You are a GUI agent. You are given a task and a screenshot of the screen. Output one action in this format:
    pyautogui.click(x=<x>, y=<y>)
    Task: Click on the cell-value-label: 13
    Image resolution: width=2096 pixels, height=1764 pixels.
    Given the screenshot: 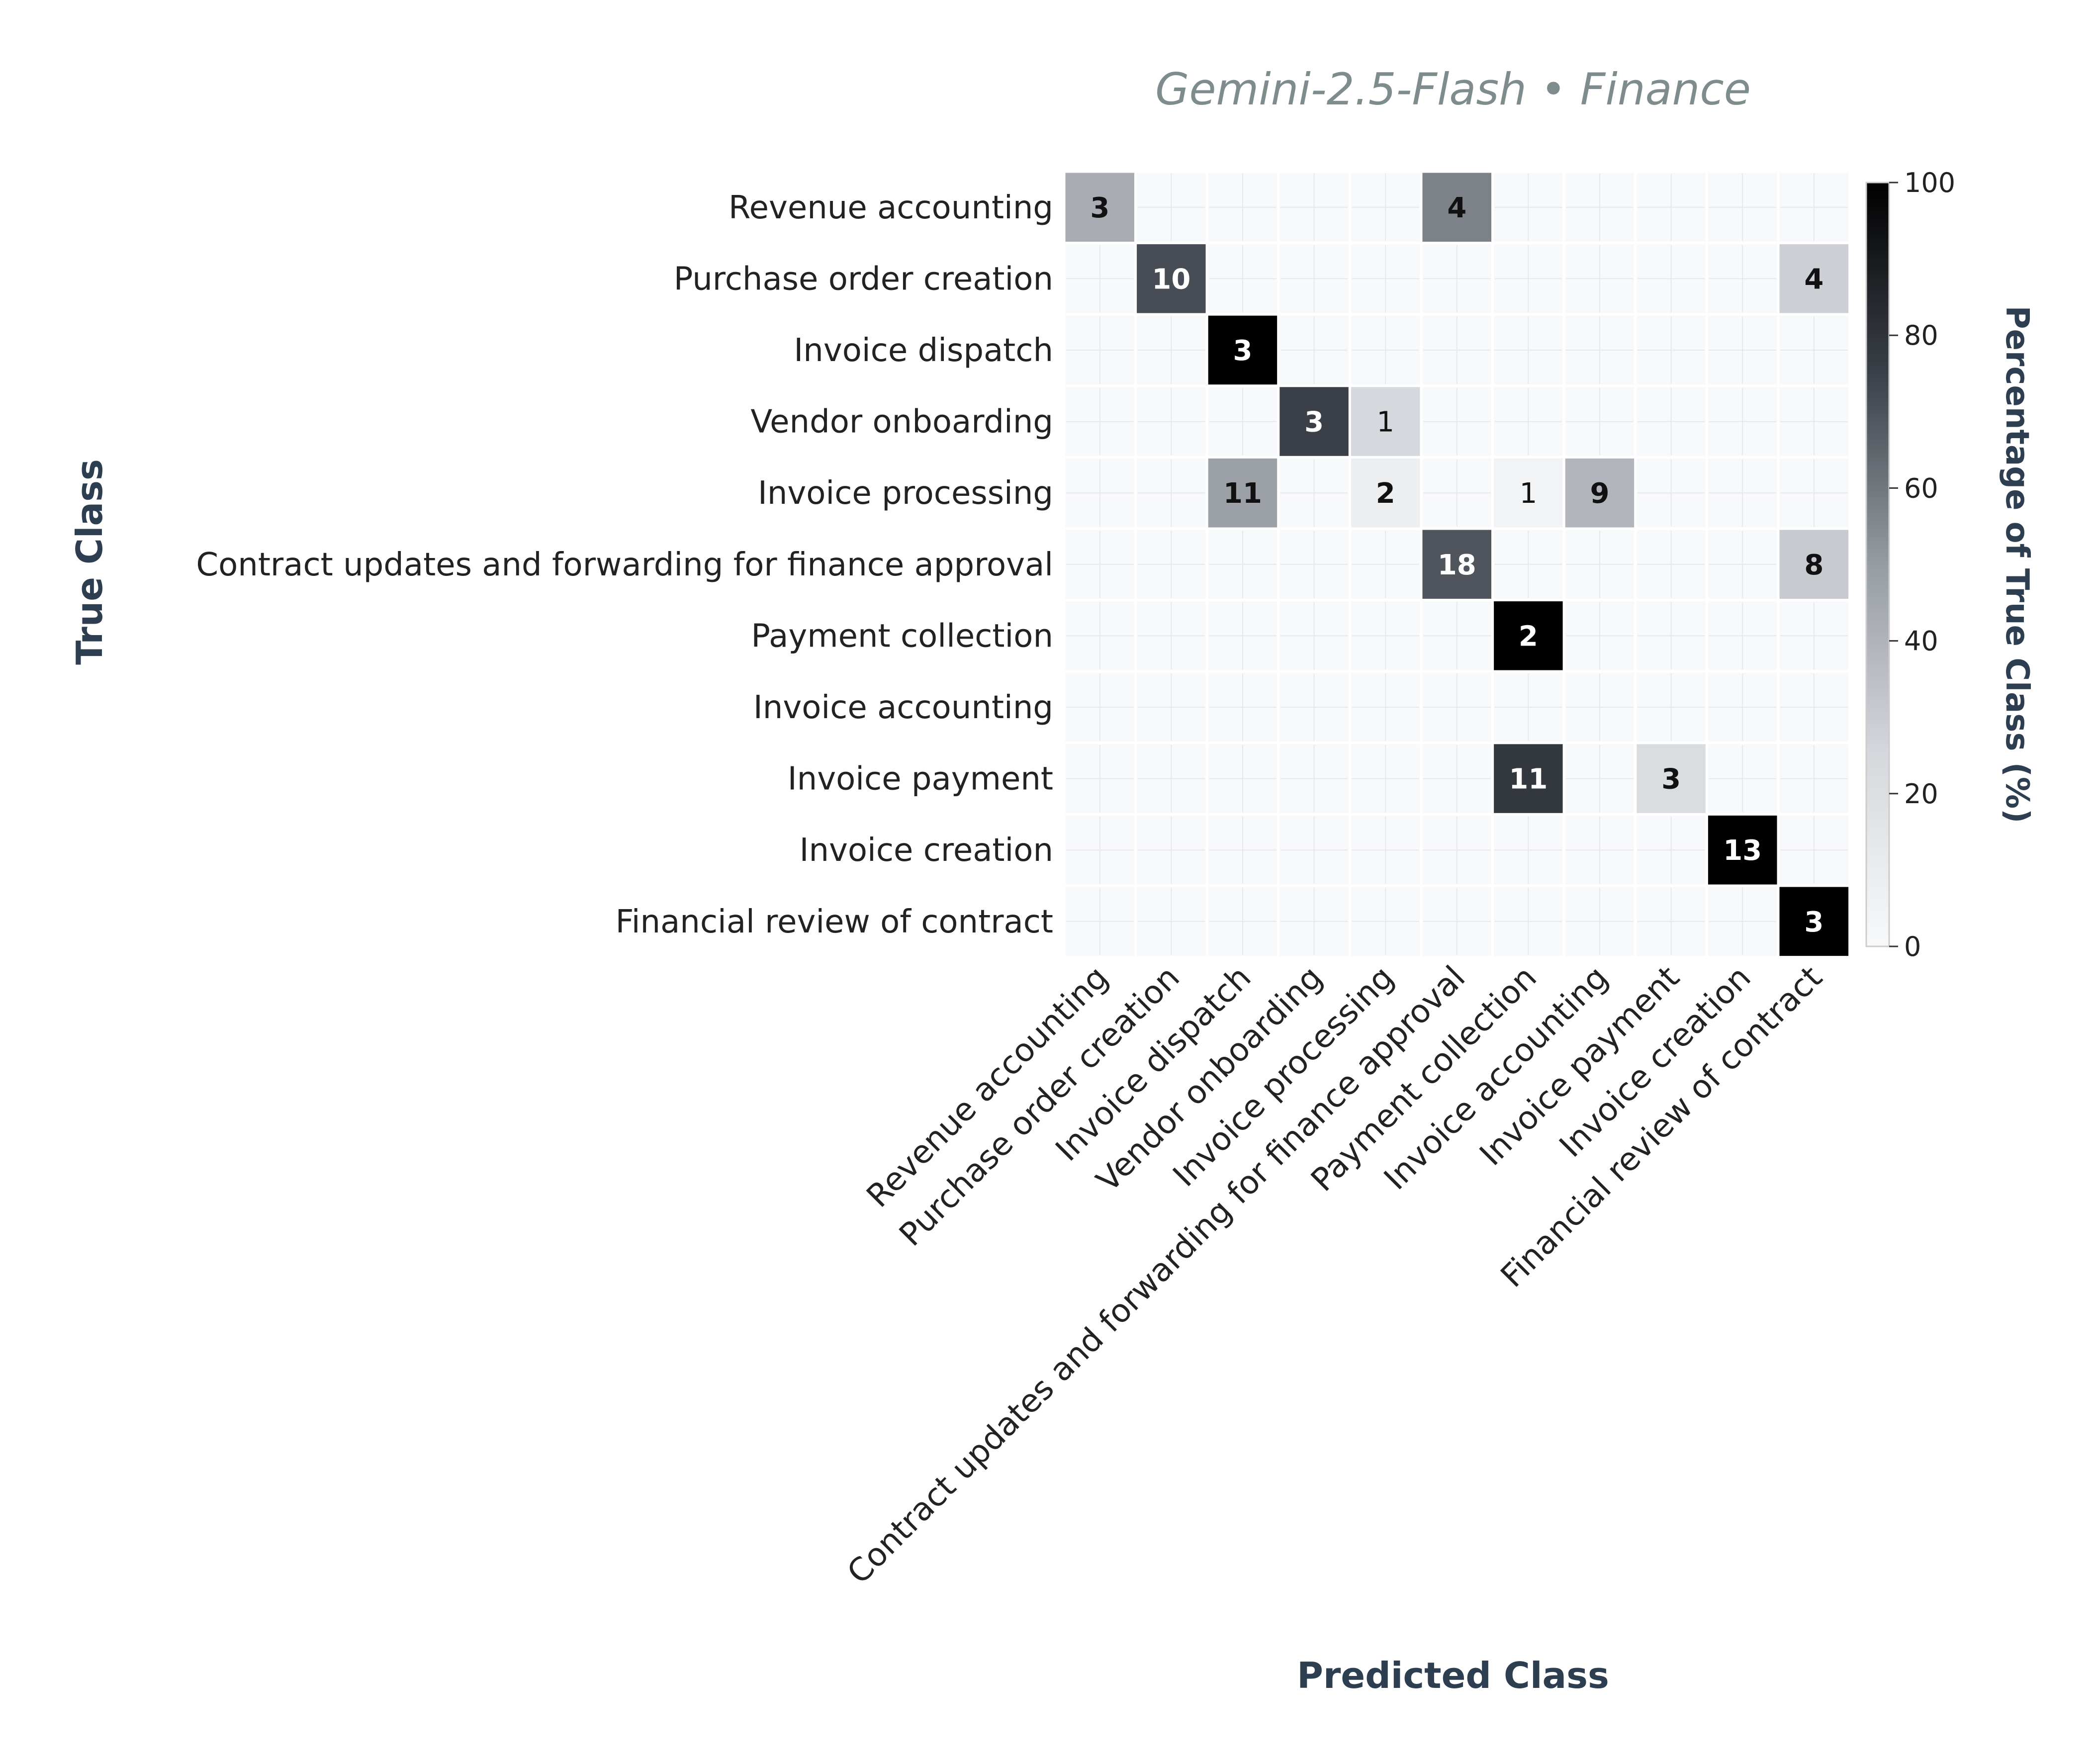 What is the action you would take?
    pyautogui.click(x=1742, y=851)
    